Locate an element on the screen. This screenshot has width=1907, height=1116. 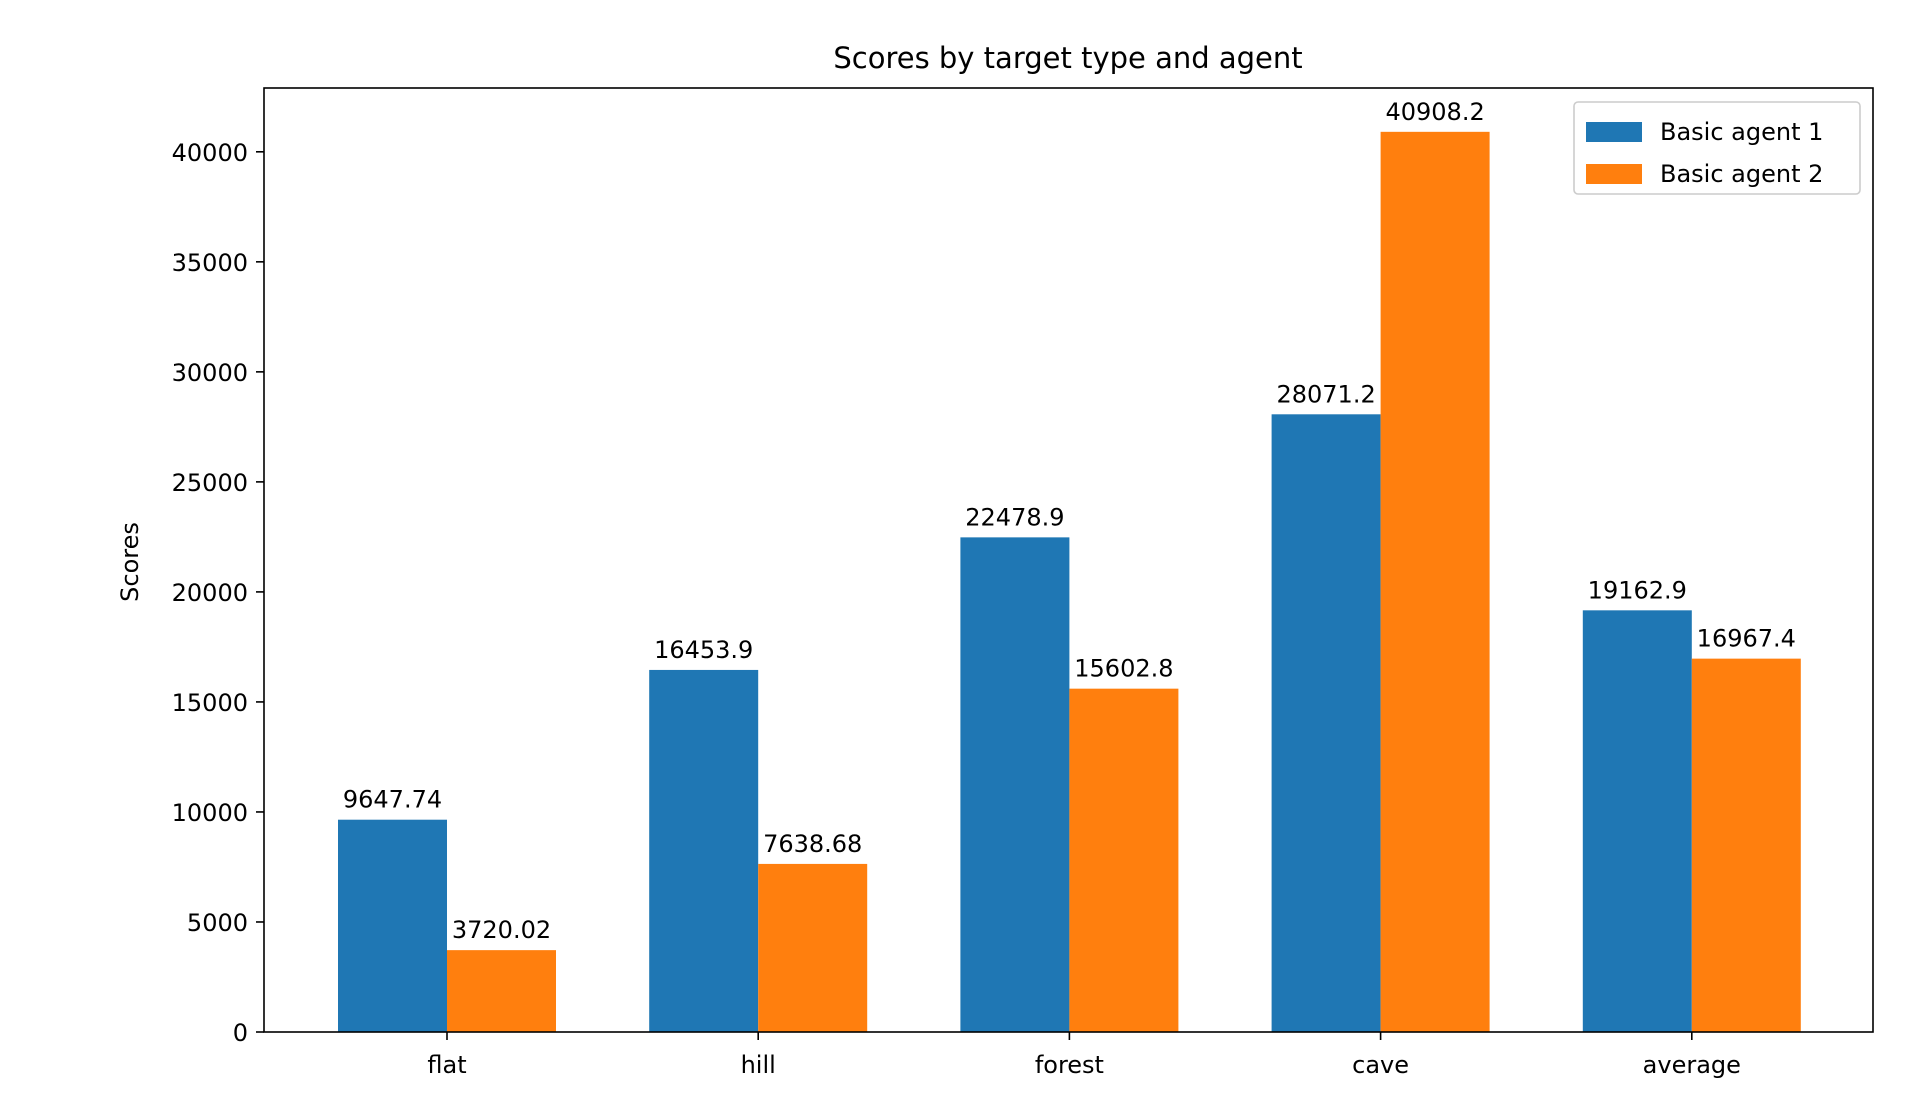
y-axis-ticks: 0 5000 10000 15000 20000 25000 30000 35000 40000 is located at coordinates (218, 593).